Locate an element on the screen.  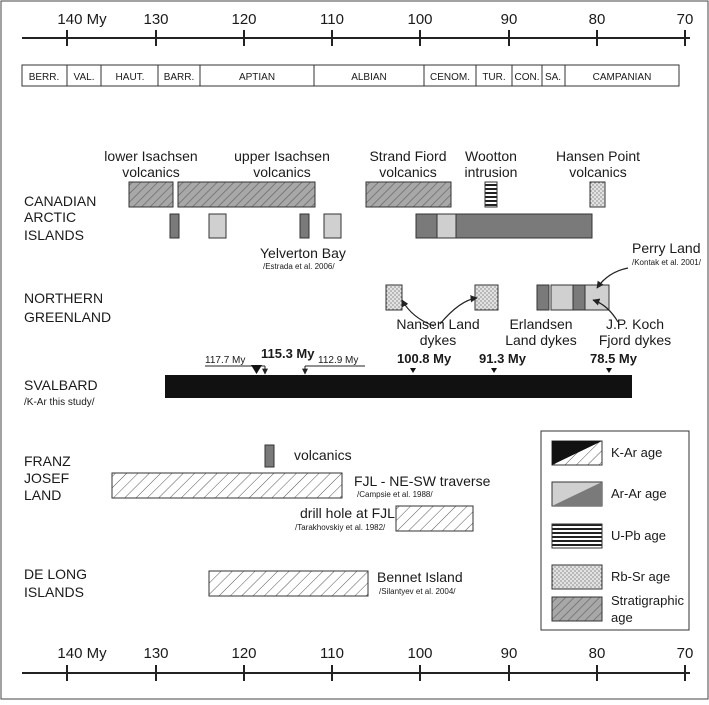
top-tick-label: 140 My is located at coordinates (82, 19).